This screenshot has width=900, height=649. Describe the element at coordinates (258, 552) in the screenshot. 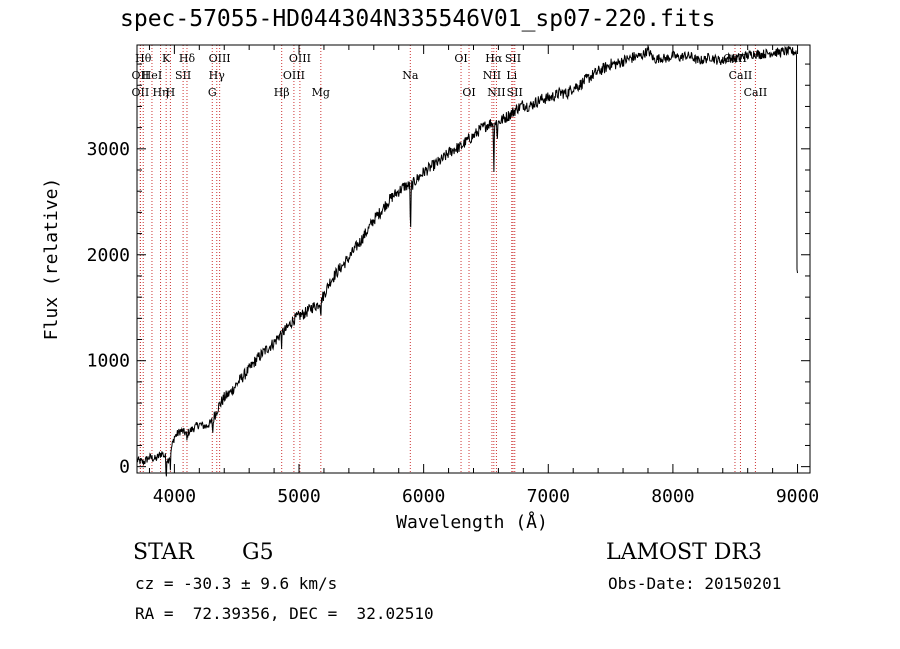

I see `object-subclass: G5` at that location.